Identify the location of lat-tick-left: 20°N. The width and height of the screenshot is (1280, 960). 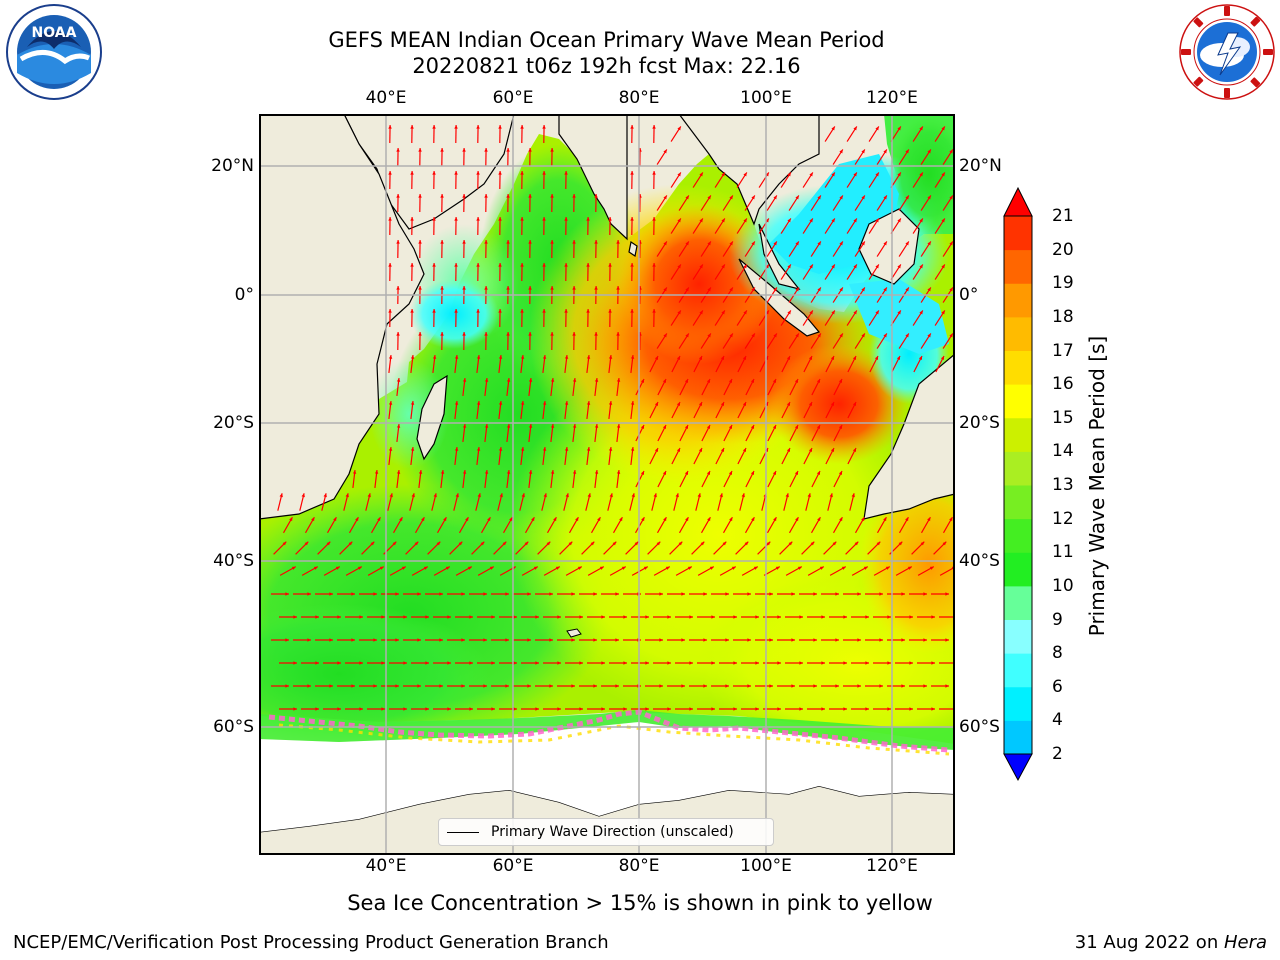
(232, 166).